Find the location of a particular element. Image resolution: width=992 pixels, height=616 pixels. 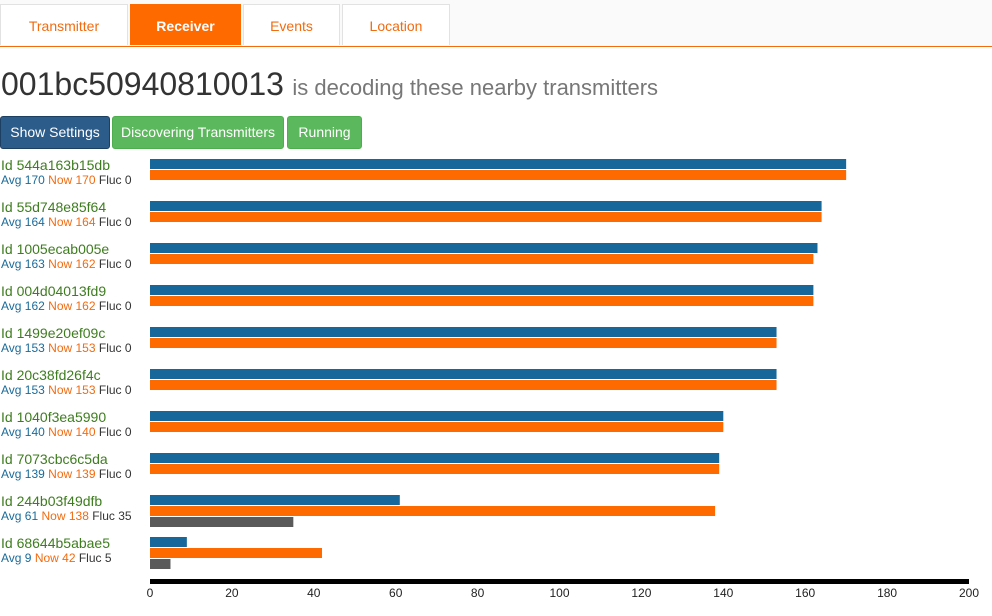

transmitter-id: Id 1005ecab005e is located at coordinates (55, 249).